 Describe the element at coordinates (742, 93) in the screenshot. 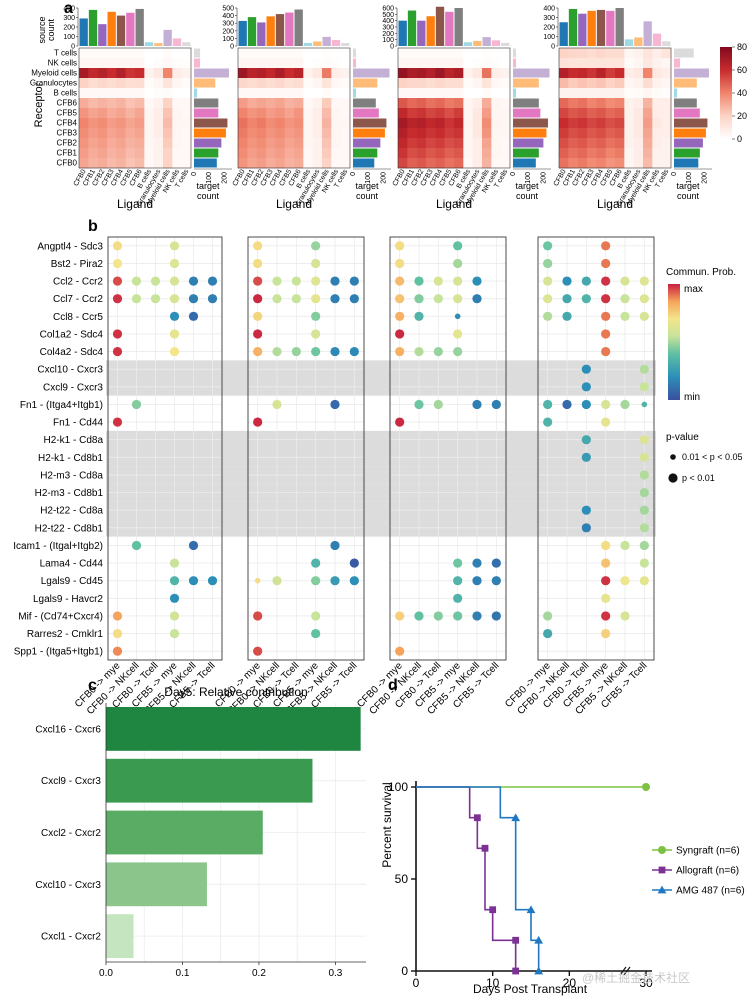

I see `colorbar-tick-label: 40` at that location.